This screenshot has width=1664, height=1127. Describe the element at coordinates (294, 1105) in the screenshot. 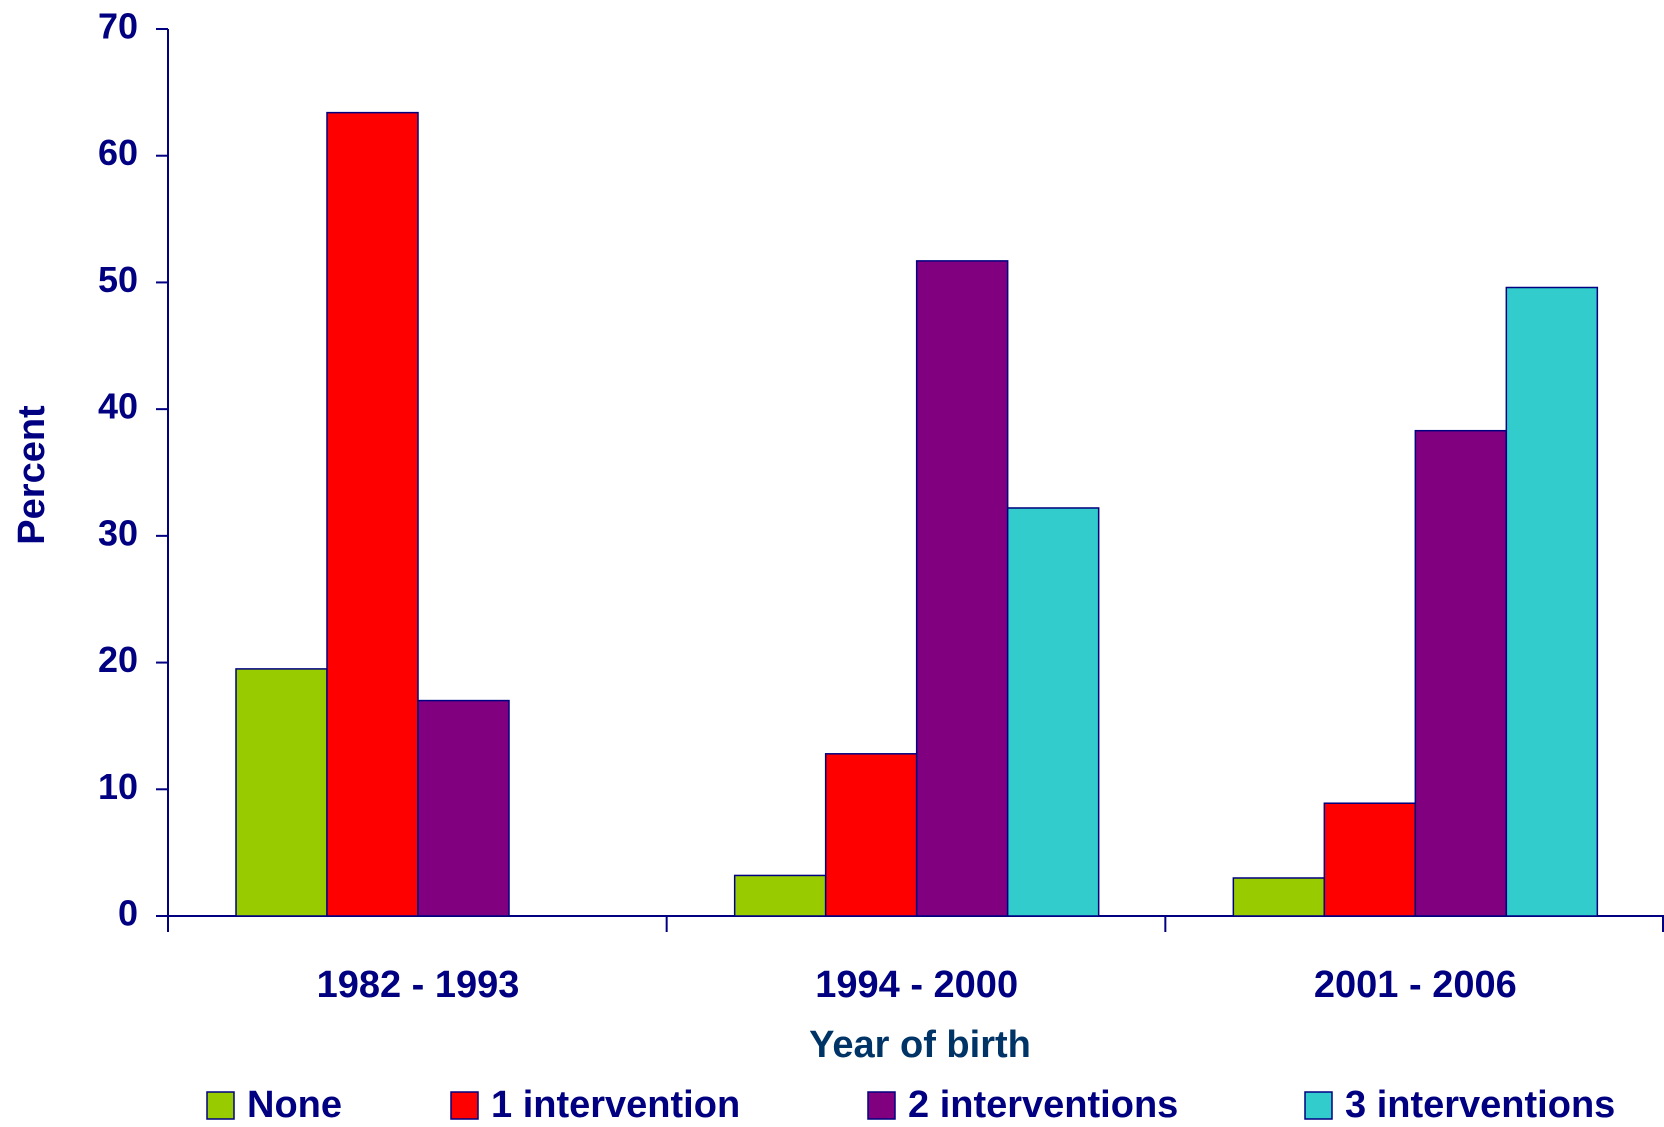

I see `legend-label: None` at that location.